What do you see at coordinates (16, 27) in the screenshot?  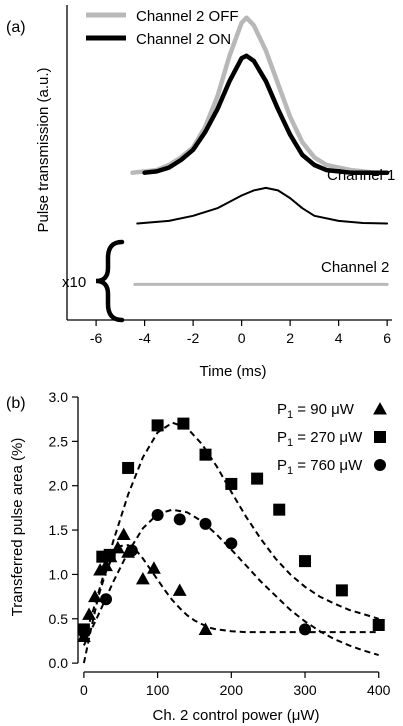 I see `panel-a-label: (a)` at bounding box center [16, 27].